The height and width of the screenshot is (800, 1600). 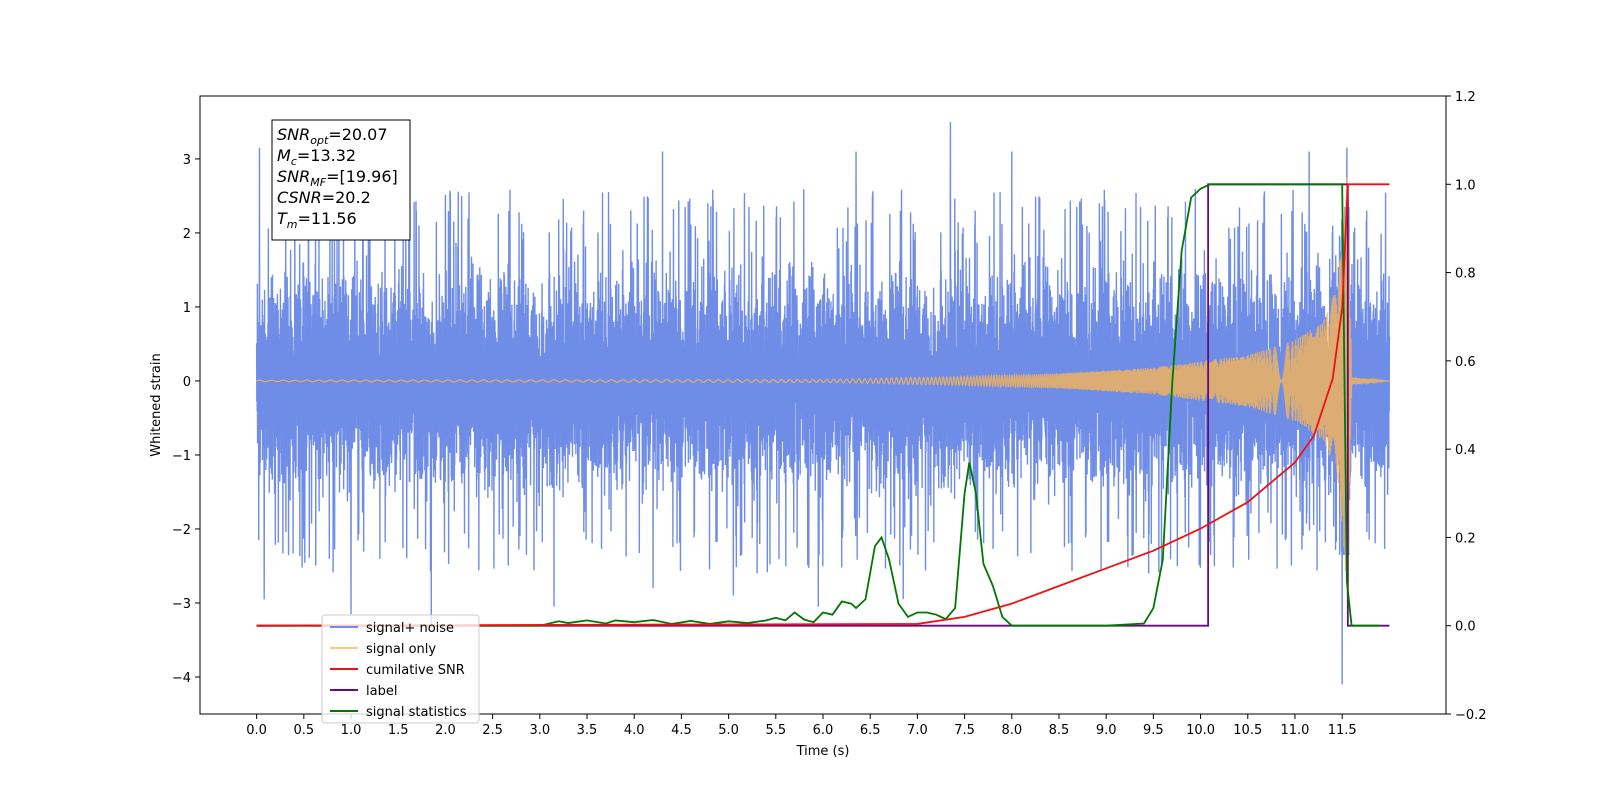 I want to click on x-tick-label: 4.5, so click(x=681, y=730).